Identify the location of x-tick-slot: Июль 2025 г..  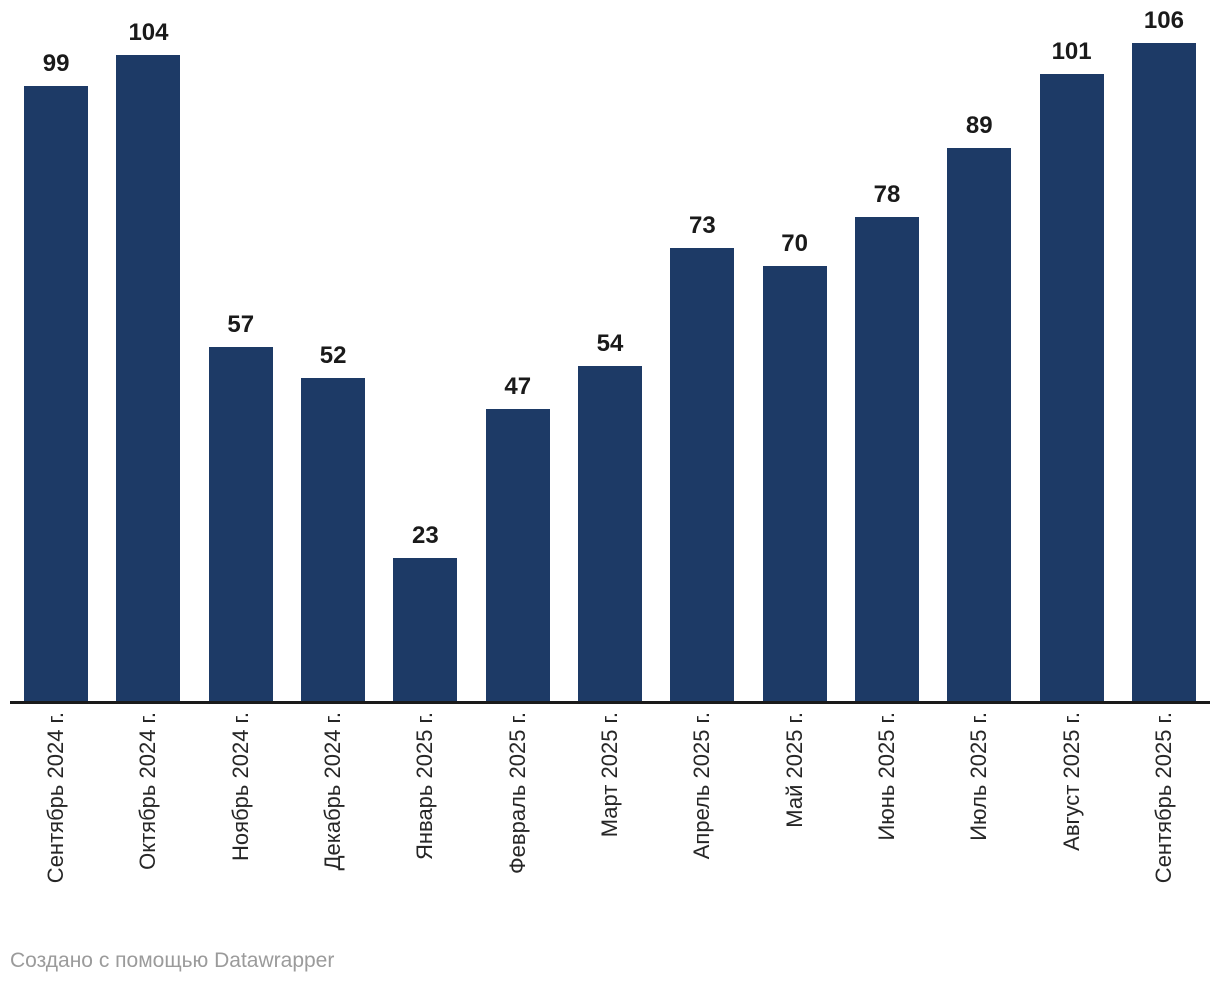
(979, 812).